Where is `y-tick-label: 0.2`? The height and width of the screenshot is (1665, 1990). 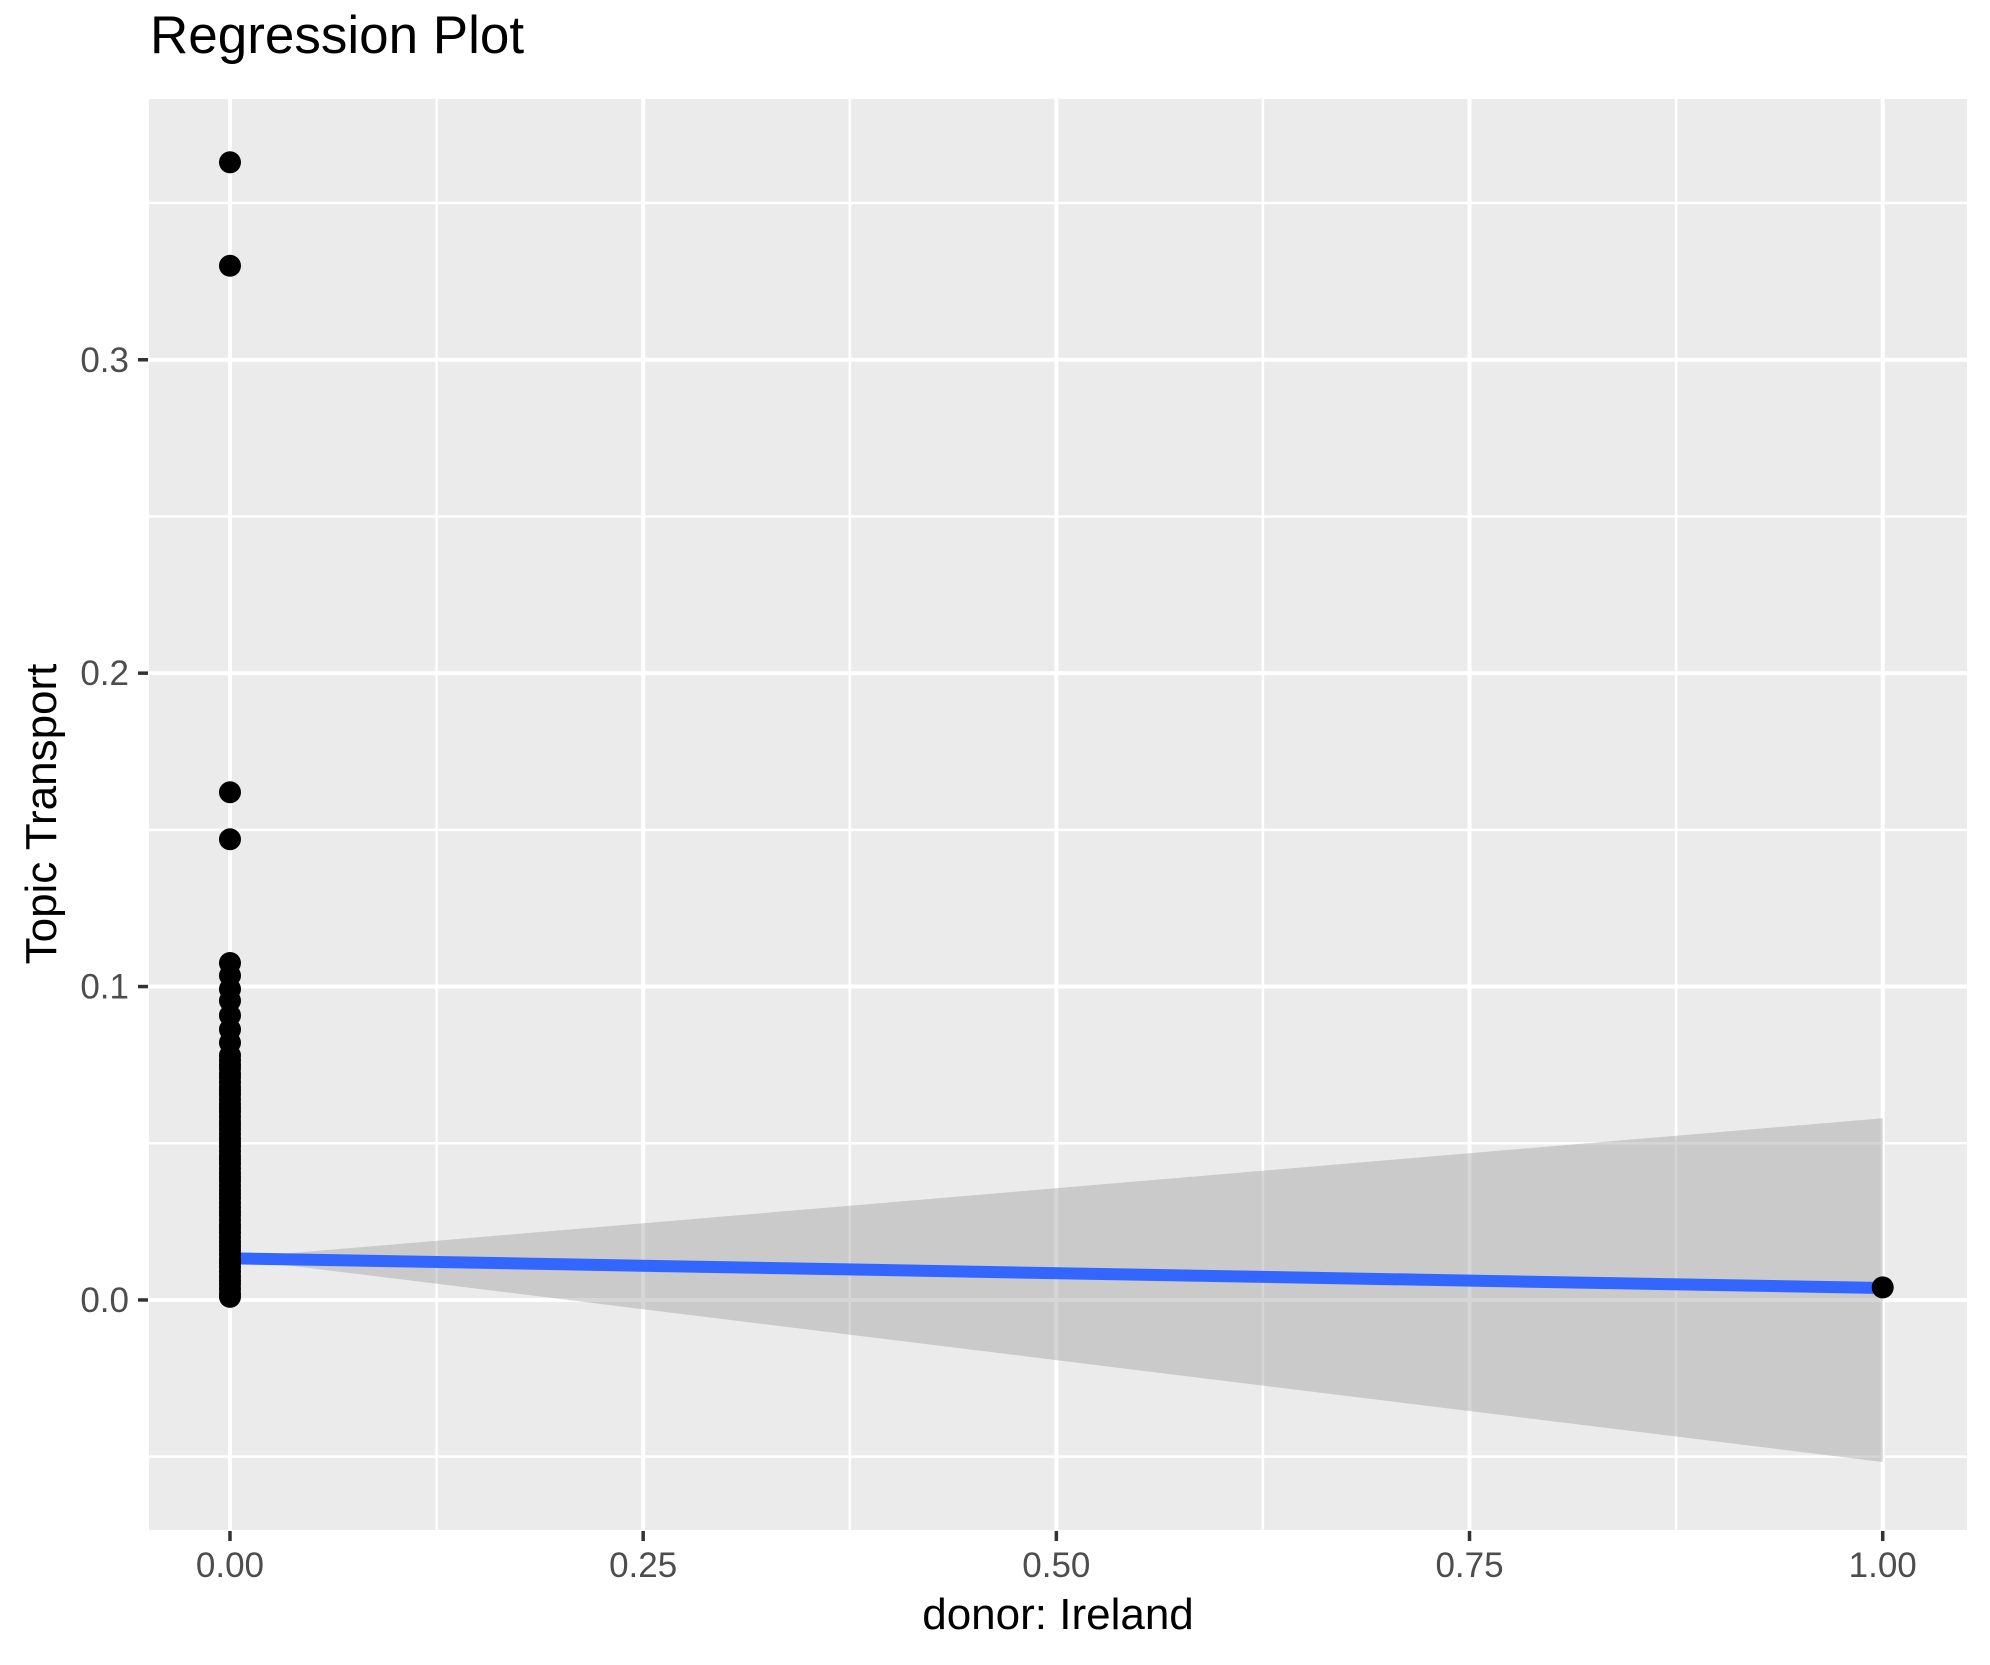
y-tick-label: 0.2 is located at coordinates (104, 673).